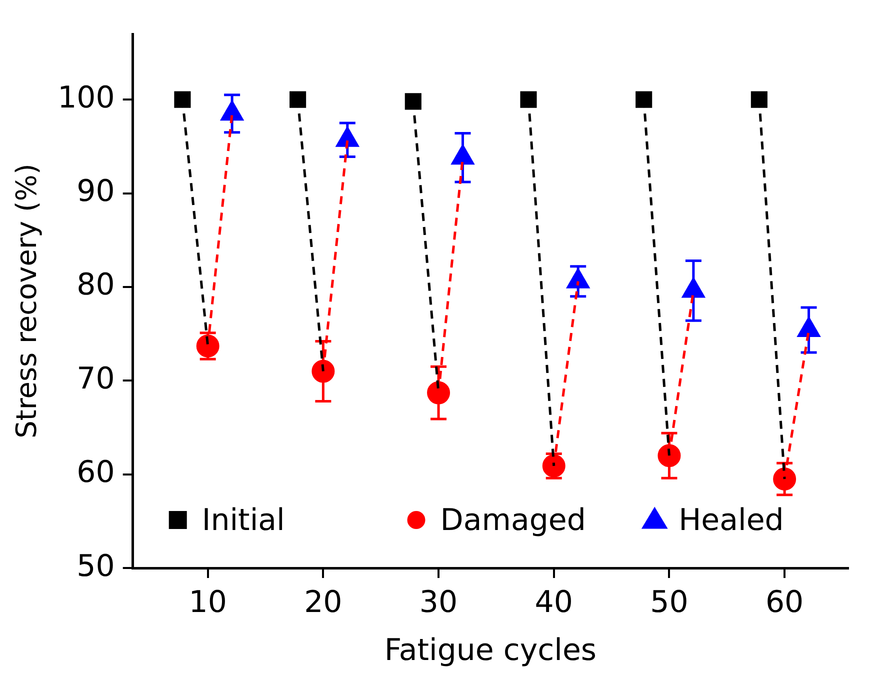  What do you see at coordinates (490, 650) in the screenshot?
I see `x-axis-title: Fatigue cycles` at bounding box center [490, 650].